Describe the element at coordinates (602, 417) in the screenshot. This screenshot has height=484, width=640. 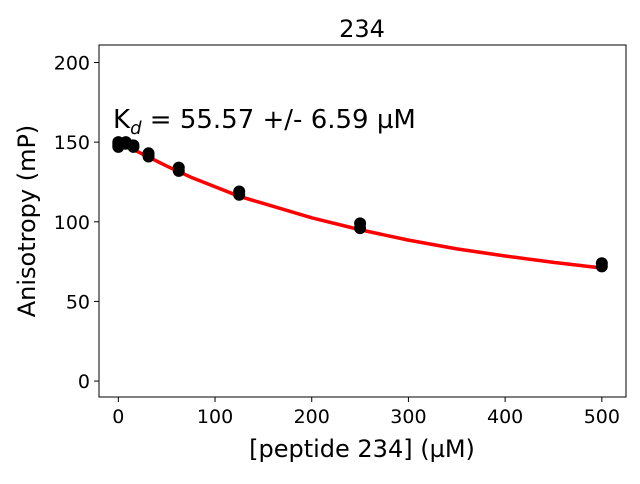
I see `x-tick-label: 500` at that location.